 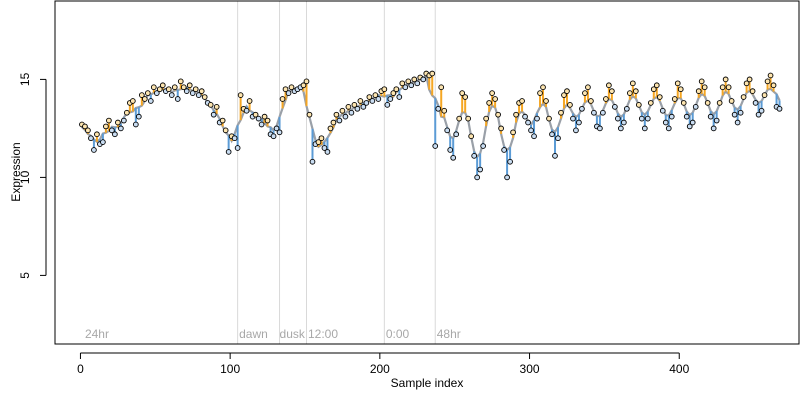 I want to click on y-tick-label-15: 15, so click(x=25, y=79).